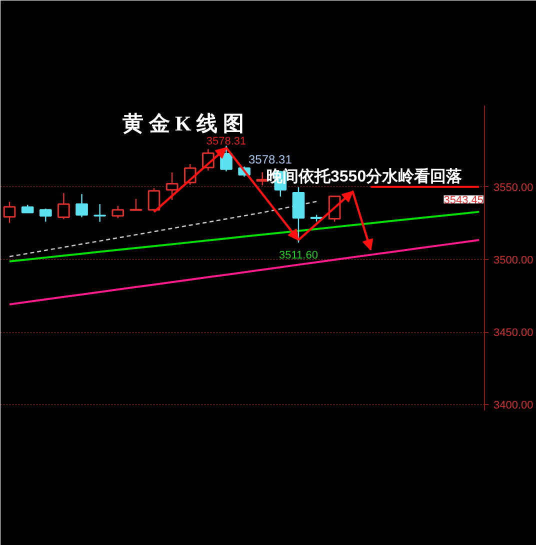  Describe the element at coordinates (183, 124) in the screenshot. I see `chart-title: 黄 金 K 线 图` at that location.